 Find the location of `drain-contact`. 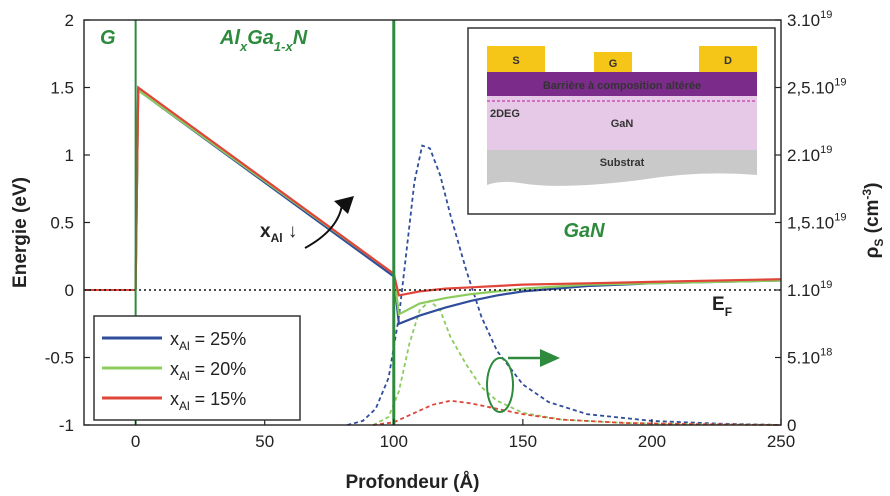

drain-contact is located at coordinates (728, 59).